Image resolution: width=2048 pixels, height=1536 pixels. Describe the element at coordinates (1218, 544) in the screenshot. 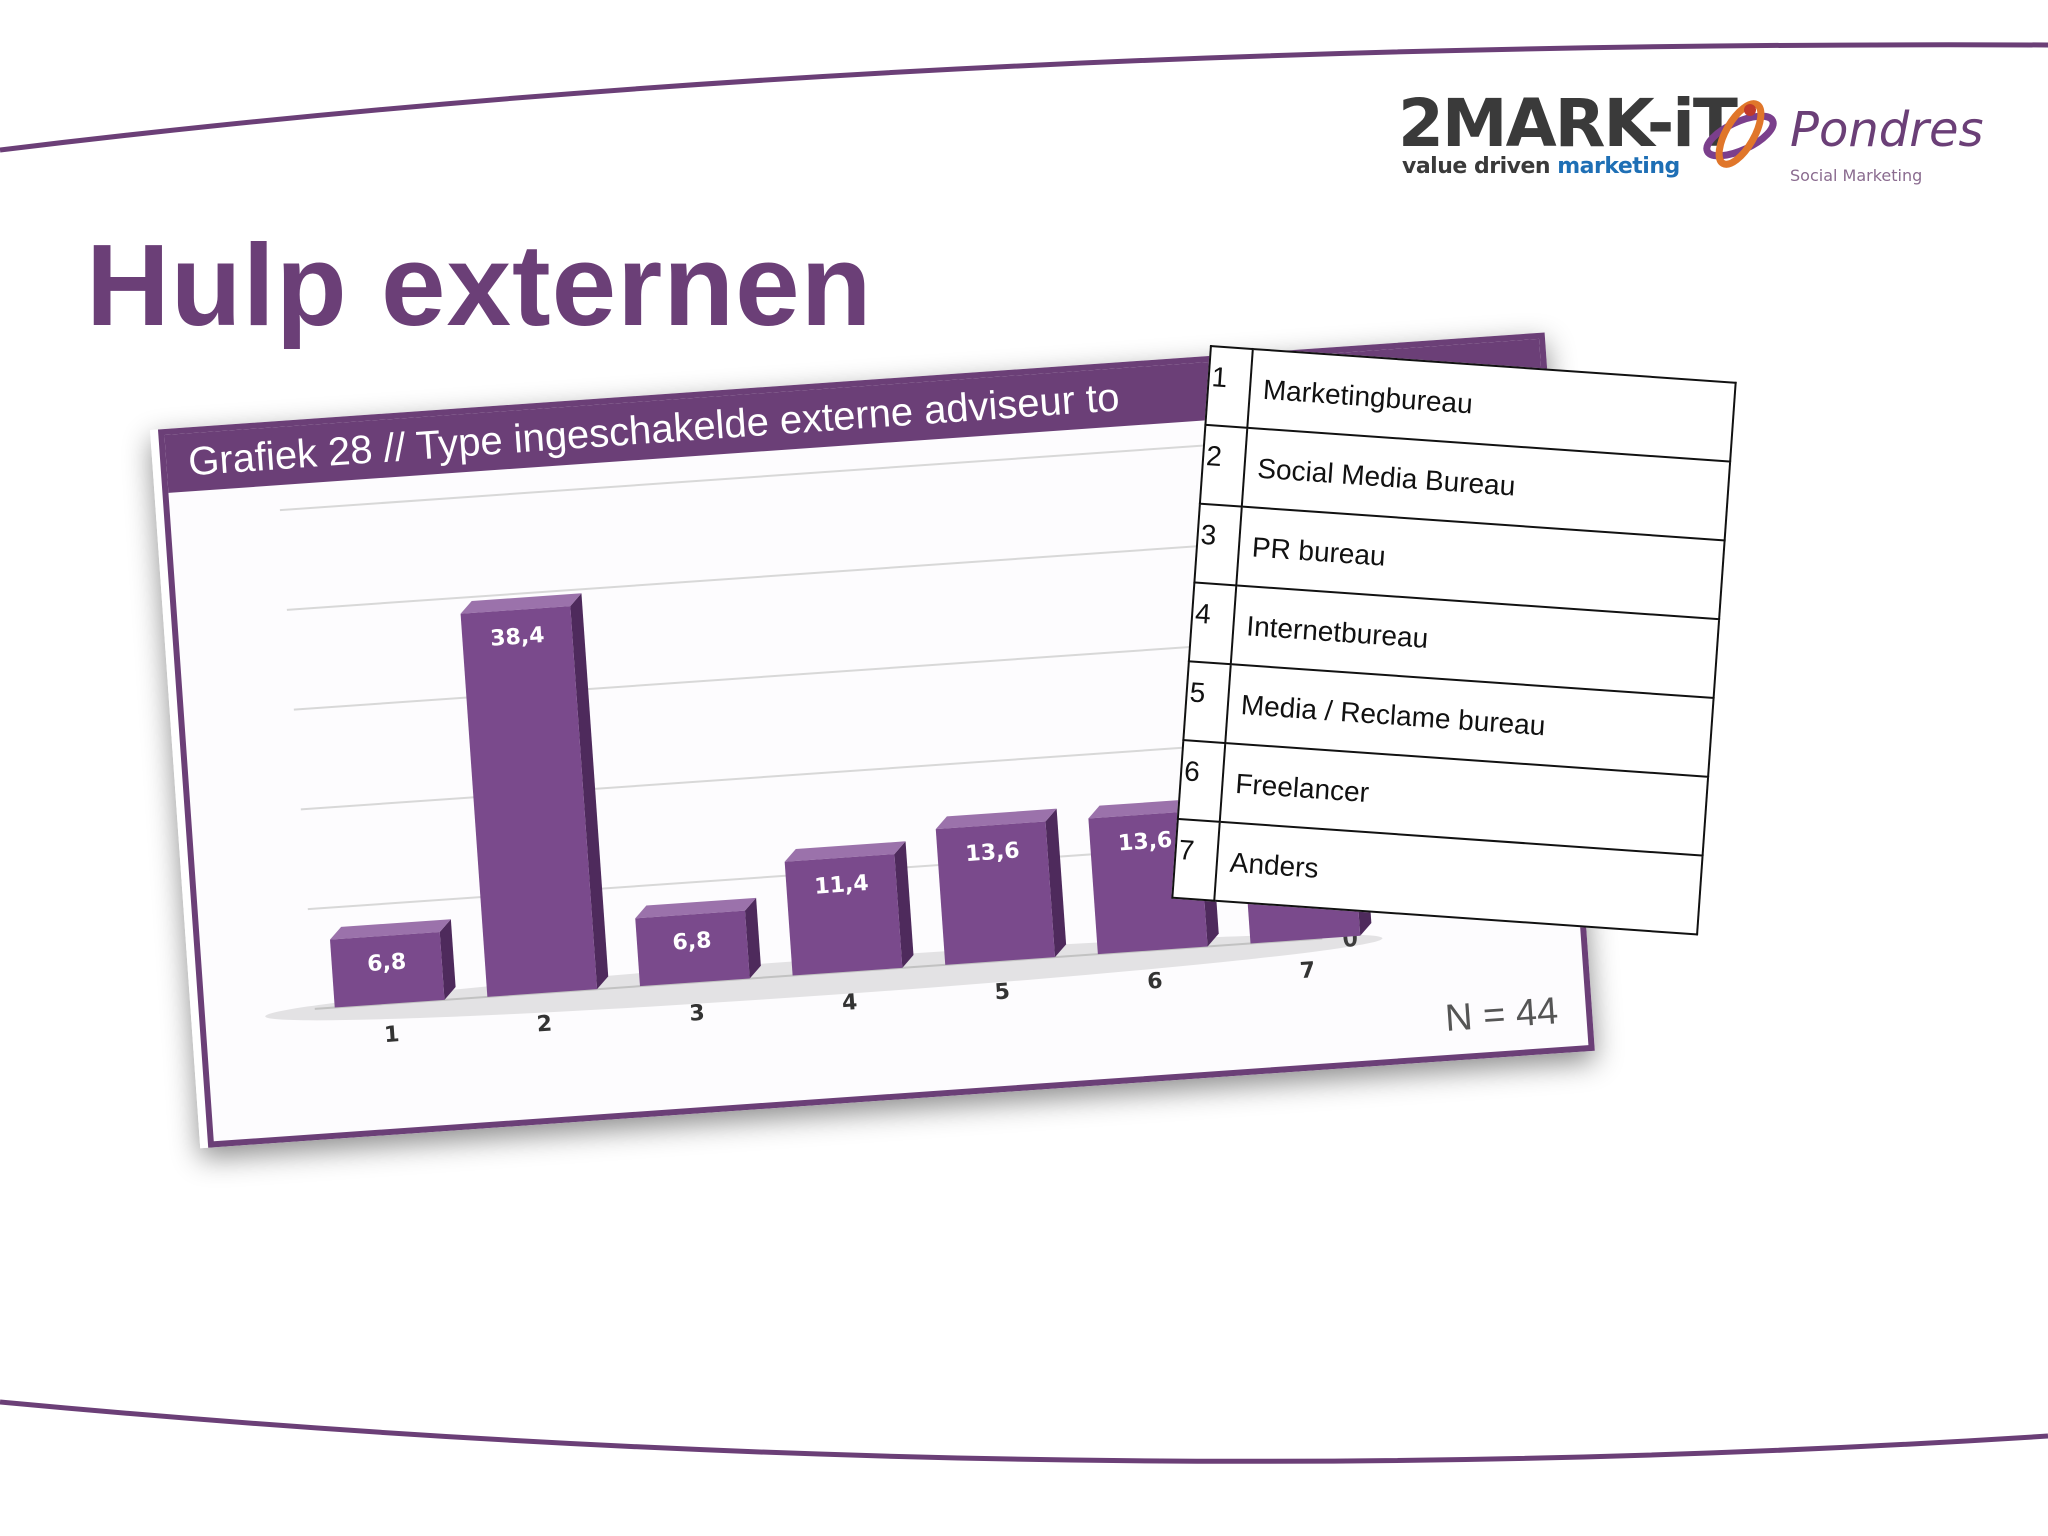

I see `legend-row-number: 3` at that location.